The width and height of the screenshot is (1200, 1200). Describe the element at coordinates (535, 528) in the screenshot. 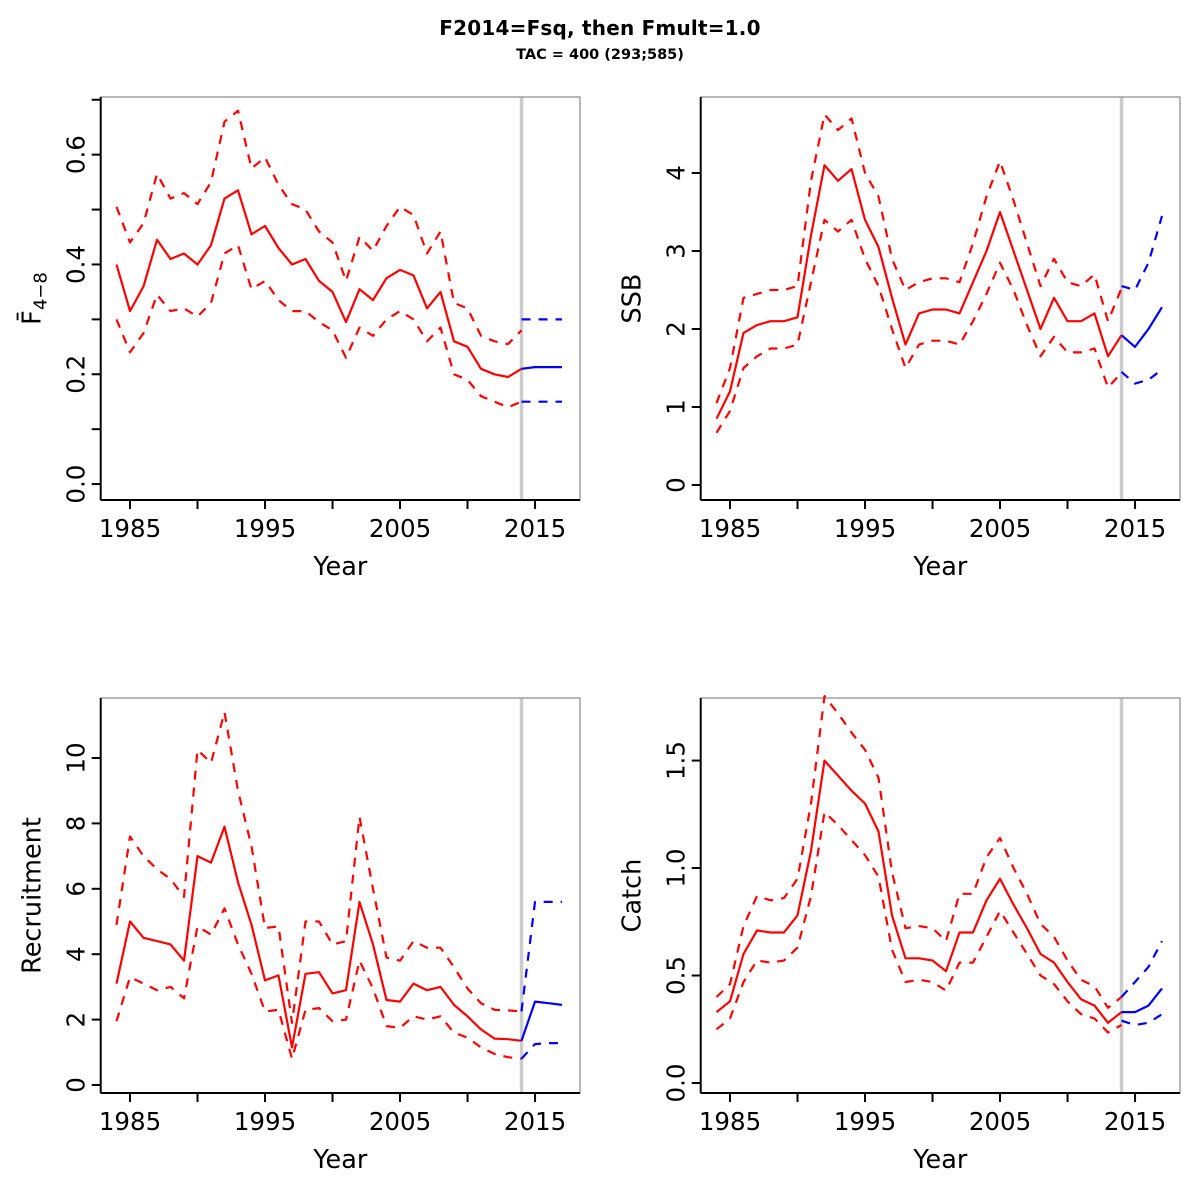

I see `fbar-x-tick-label: 2015` at that location.